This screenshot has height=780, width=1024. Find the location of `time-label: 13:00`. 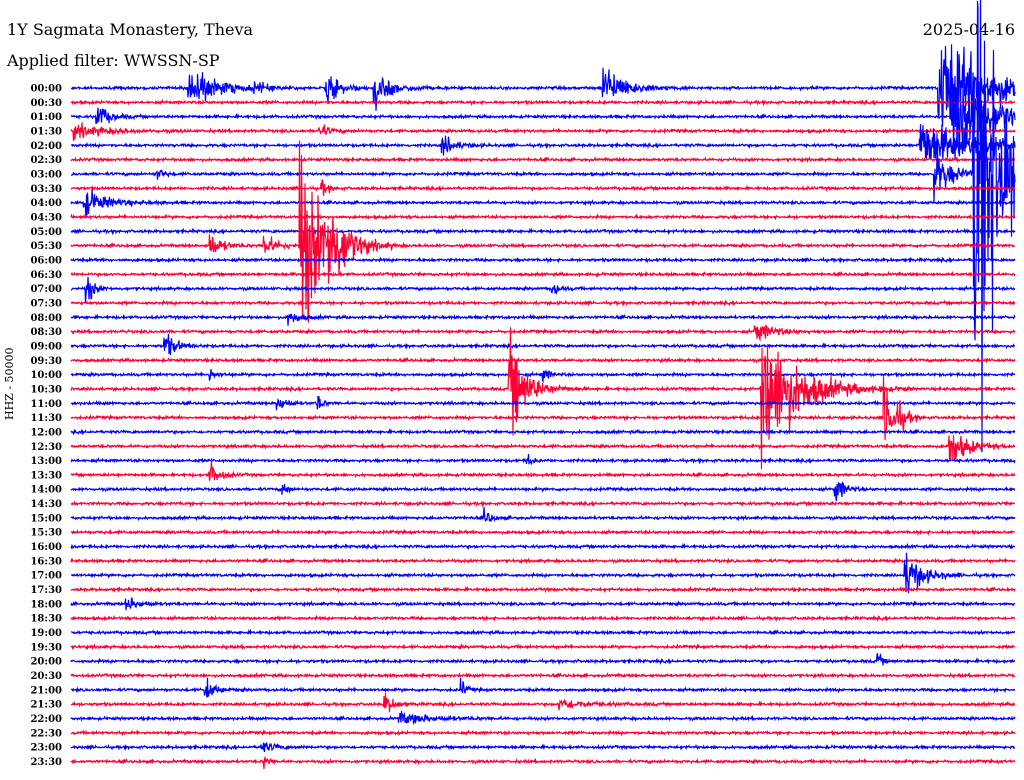

time-label: 13:00 is located at coordinates (46, 461).